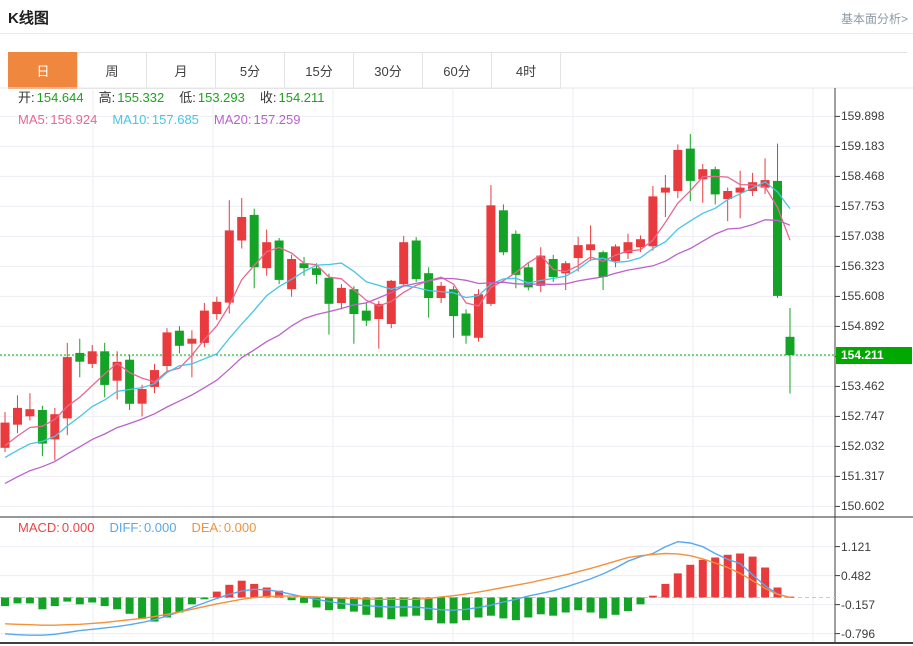  Describe the element at coordinates (60, 97) in the screenshot. I see `ohlc-open-value: 154.644` at that location.